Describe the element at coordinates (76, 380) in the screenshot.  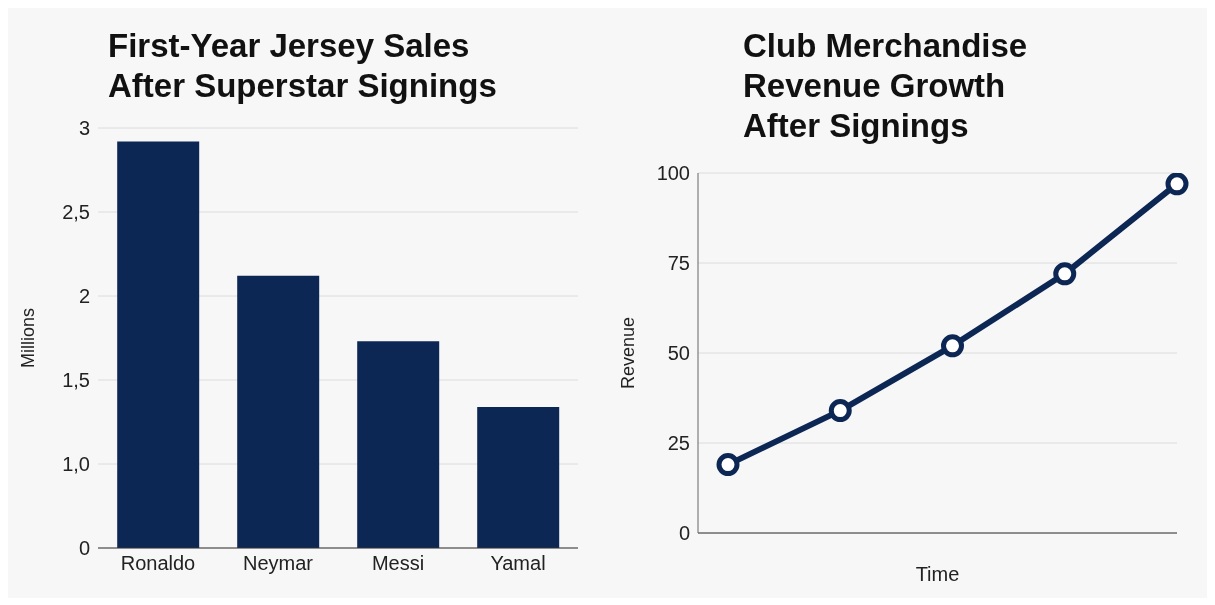
I see `y-tick-label: 1,5` at that location.